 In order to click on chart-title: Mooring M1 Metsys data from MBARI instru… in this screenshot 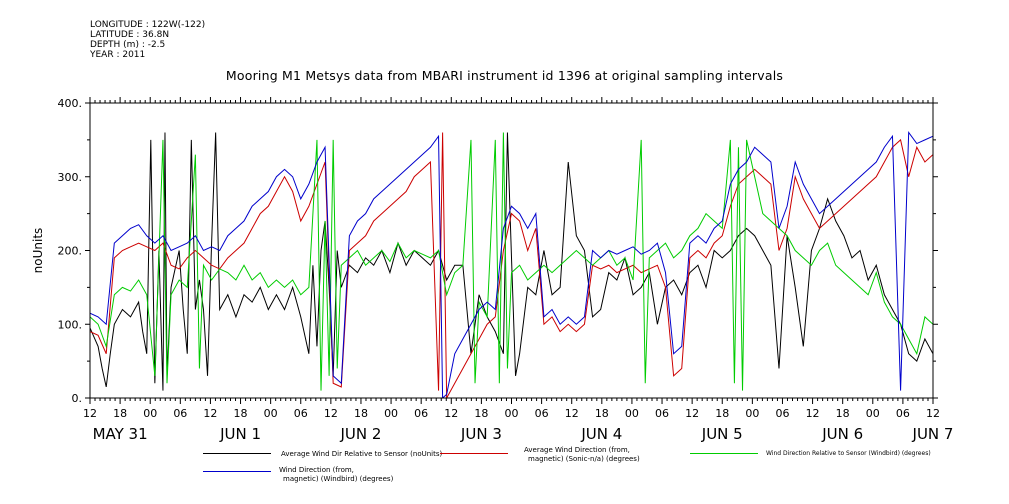, I will do `click(504, 75)`.